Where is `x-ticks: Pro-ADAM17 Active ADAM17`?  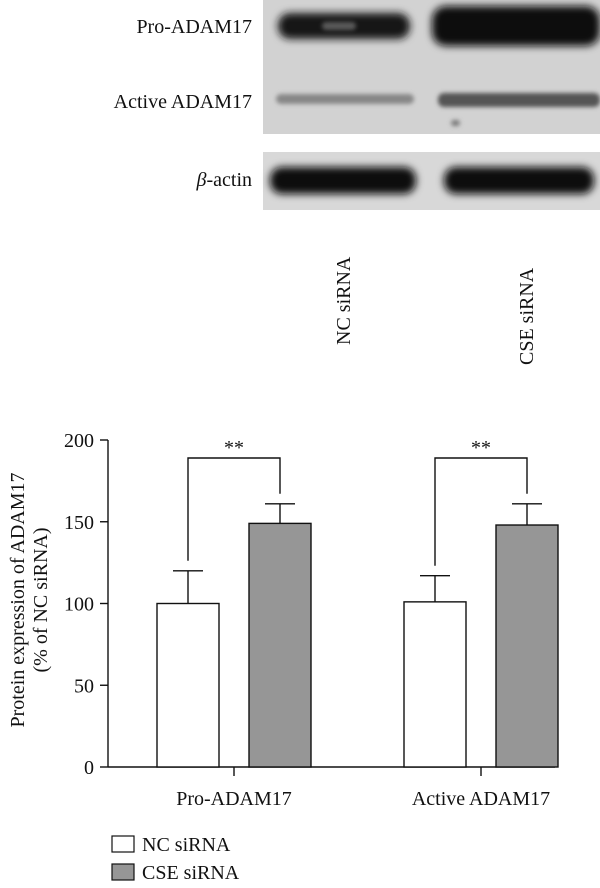
x-ticks: Pro-ADAM17 Active ADAM17 is located at coordinates (363, 788).